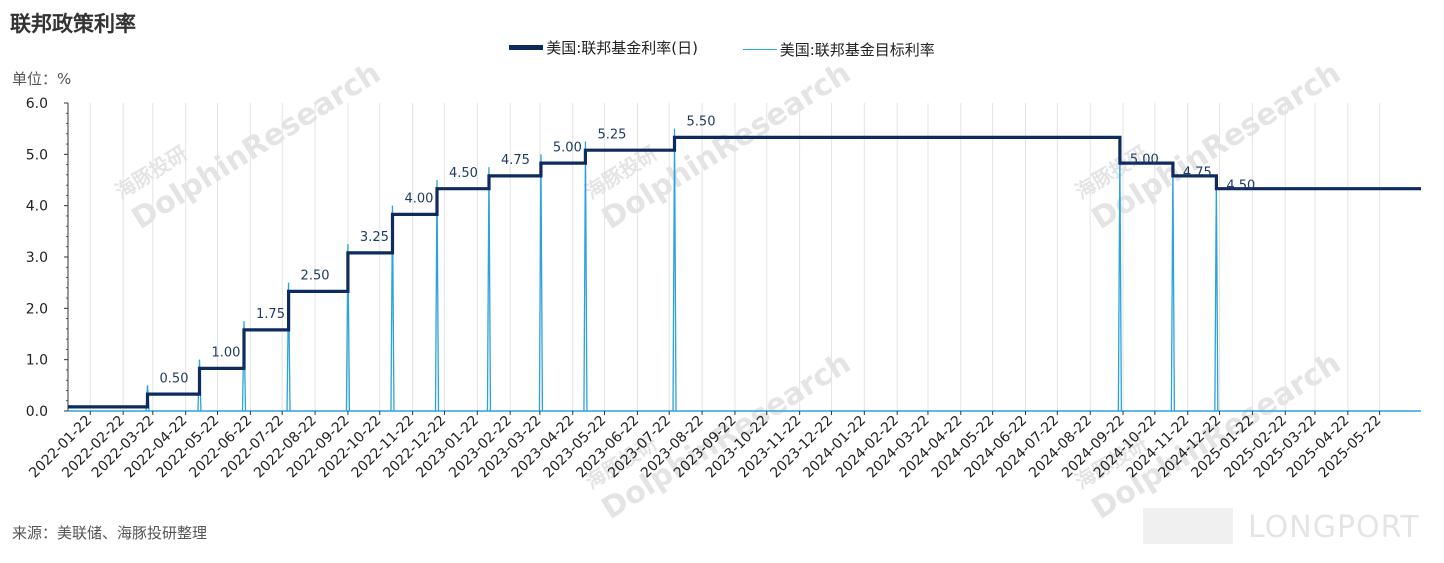 This screenshot has height=563, width=1444. What do you see at coordinates (270, 314) in the screenshot?
I see `data-label: 1.75` at bounding box center [270, 314].